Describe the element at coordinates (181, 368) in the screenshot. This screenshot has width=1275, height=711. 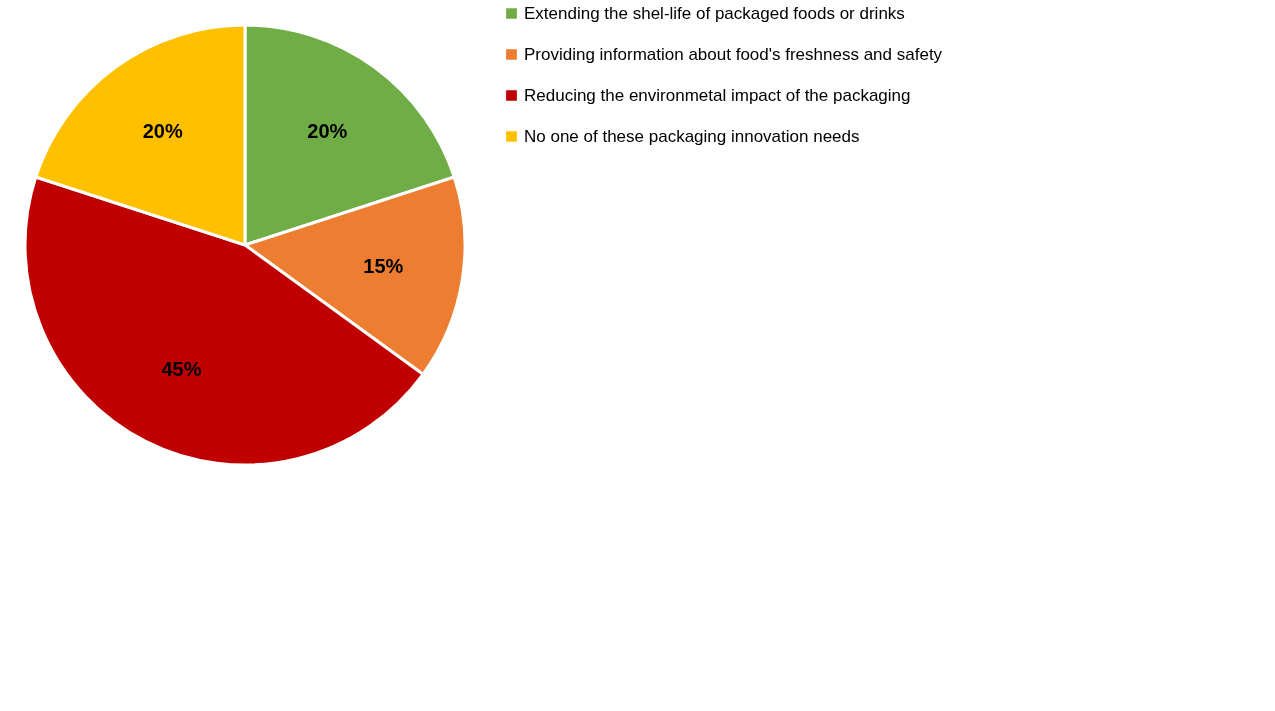
I see `data-label: 45%` at that location.